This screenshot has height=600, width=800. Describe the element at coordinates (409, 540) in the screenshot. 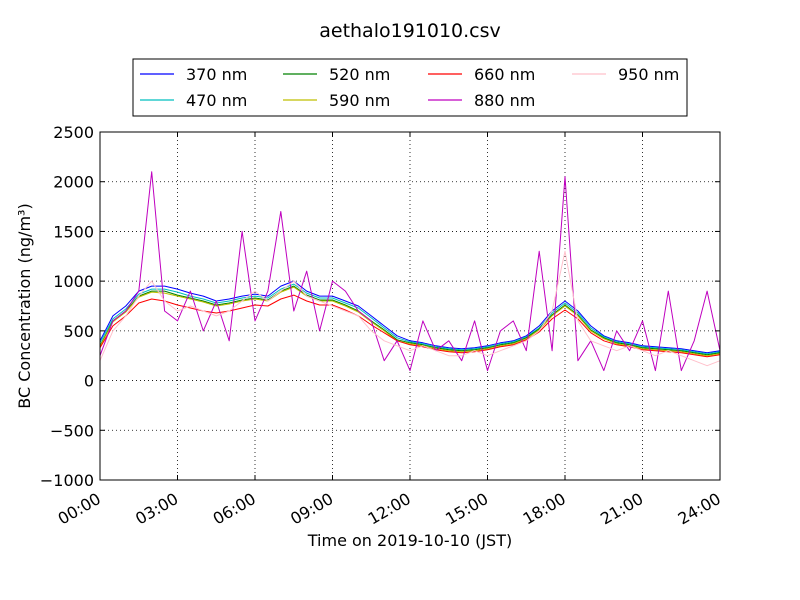

I see `x-axis-label: Time on 2019-10-10 (JST)` at that location.